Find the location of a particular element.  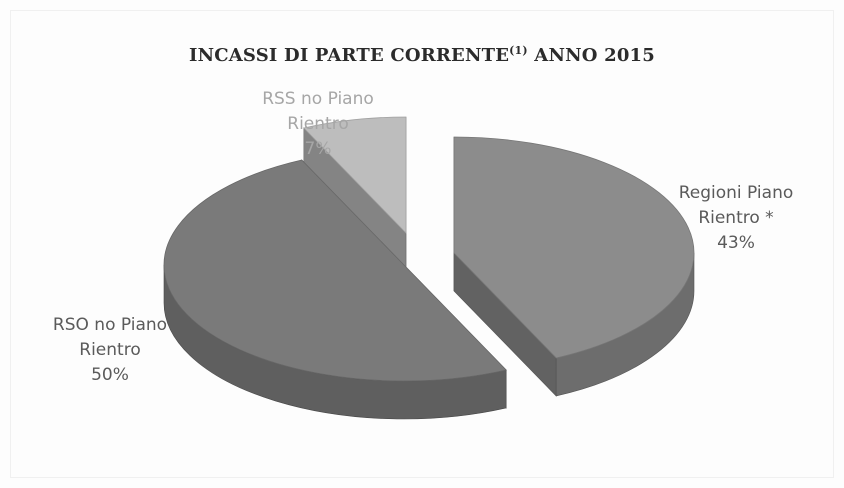

pie-slice-1-label: Regioni Piano Rientro * 43% is located at coordinates (736, 218).